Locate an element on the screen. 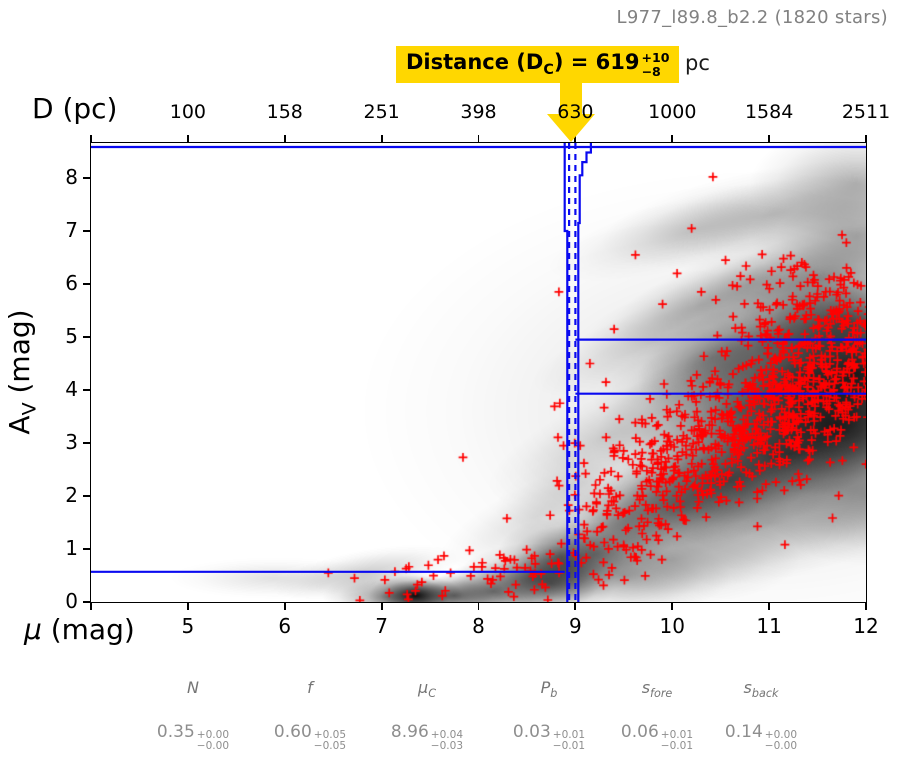 The height and width of the screenshot is (759, 902). top-axis-tick-label: 1584 is located at coordinates (769, 112).